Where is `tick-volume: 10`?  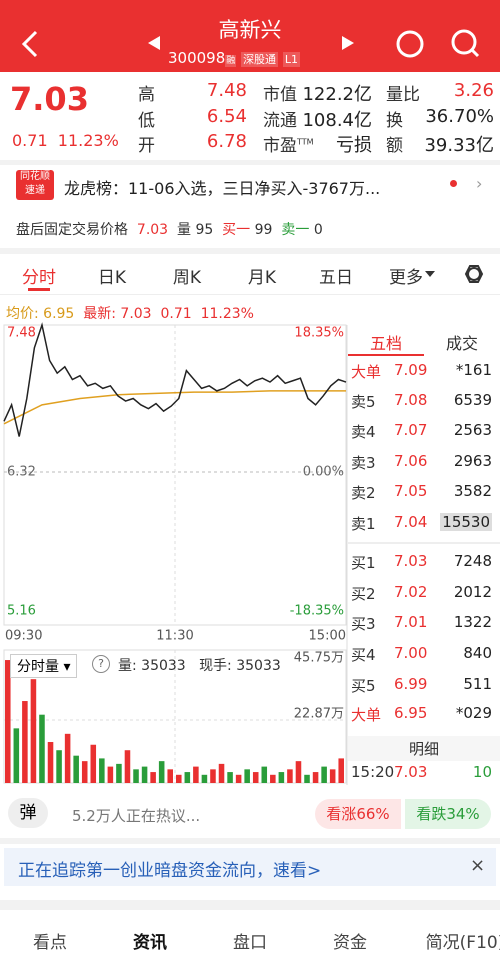
tick-volume: 10 is located at coordinates (482, 772).